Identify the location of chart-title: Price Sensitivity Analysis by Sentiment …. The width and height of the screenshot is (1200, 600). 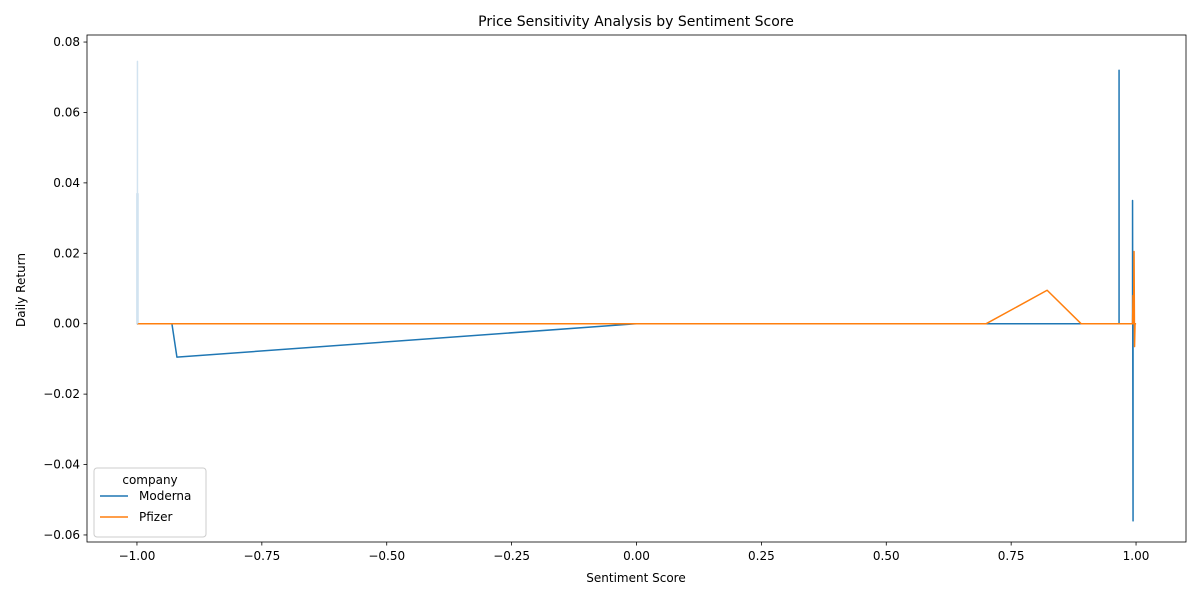
(636, 22).